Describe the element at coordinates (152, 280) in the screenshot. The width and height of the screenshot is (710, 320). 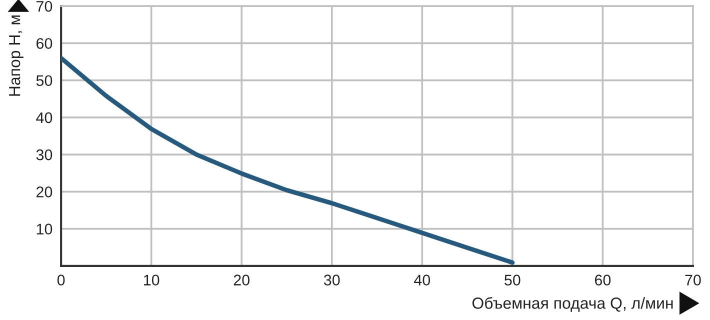
I see `x-tick-label: 10` at that location.